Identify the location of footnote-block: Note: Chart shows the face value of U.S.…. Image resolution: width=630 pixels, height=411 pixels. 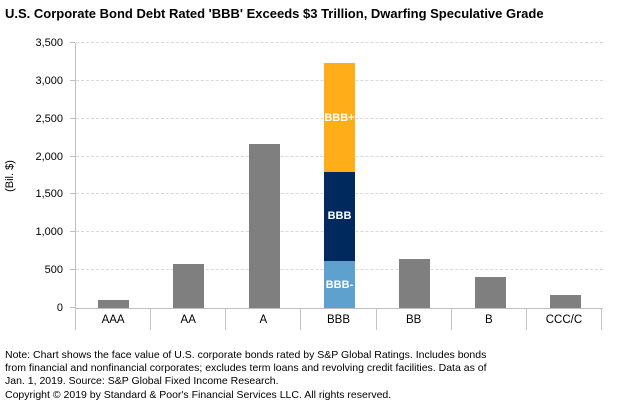
(316, 375).